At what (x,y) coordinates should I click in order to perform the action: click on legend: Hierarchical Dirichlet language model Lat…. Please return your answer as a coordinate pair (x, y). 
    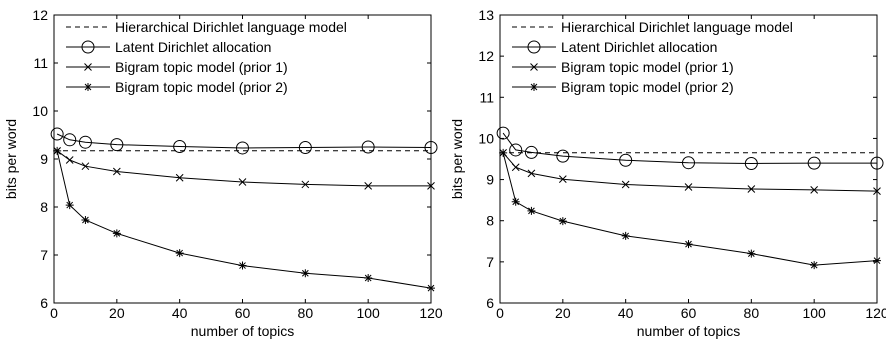
    Looking at the image, I should click on (652, 57).